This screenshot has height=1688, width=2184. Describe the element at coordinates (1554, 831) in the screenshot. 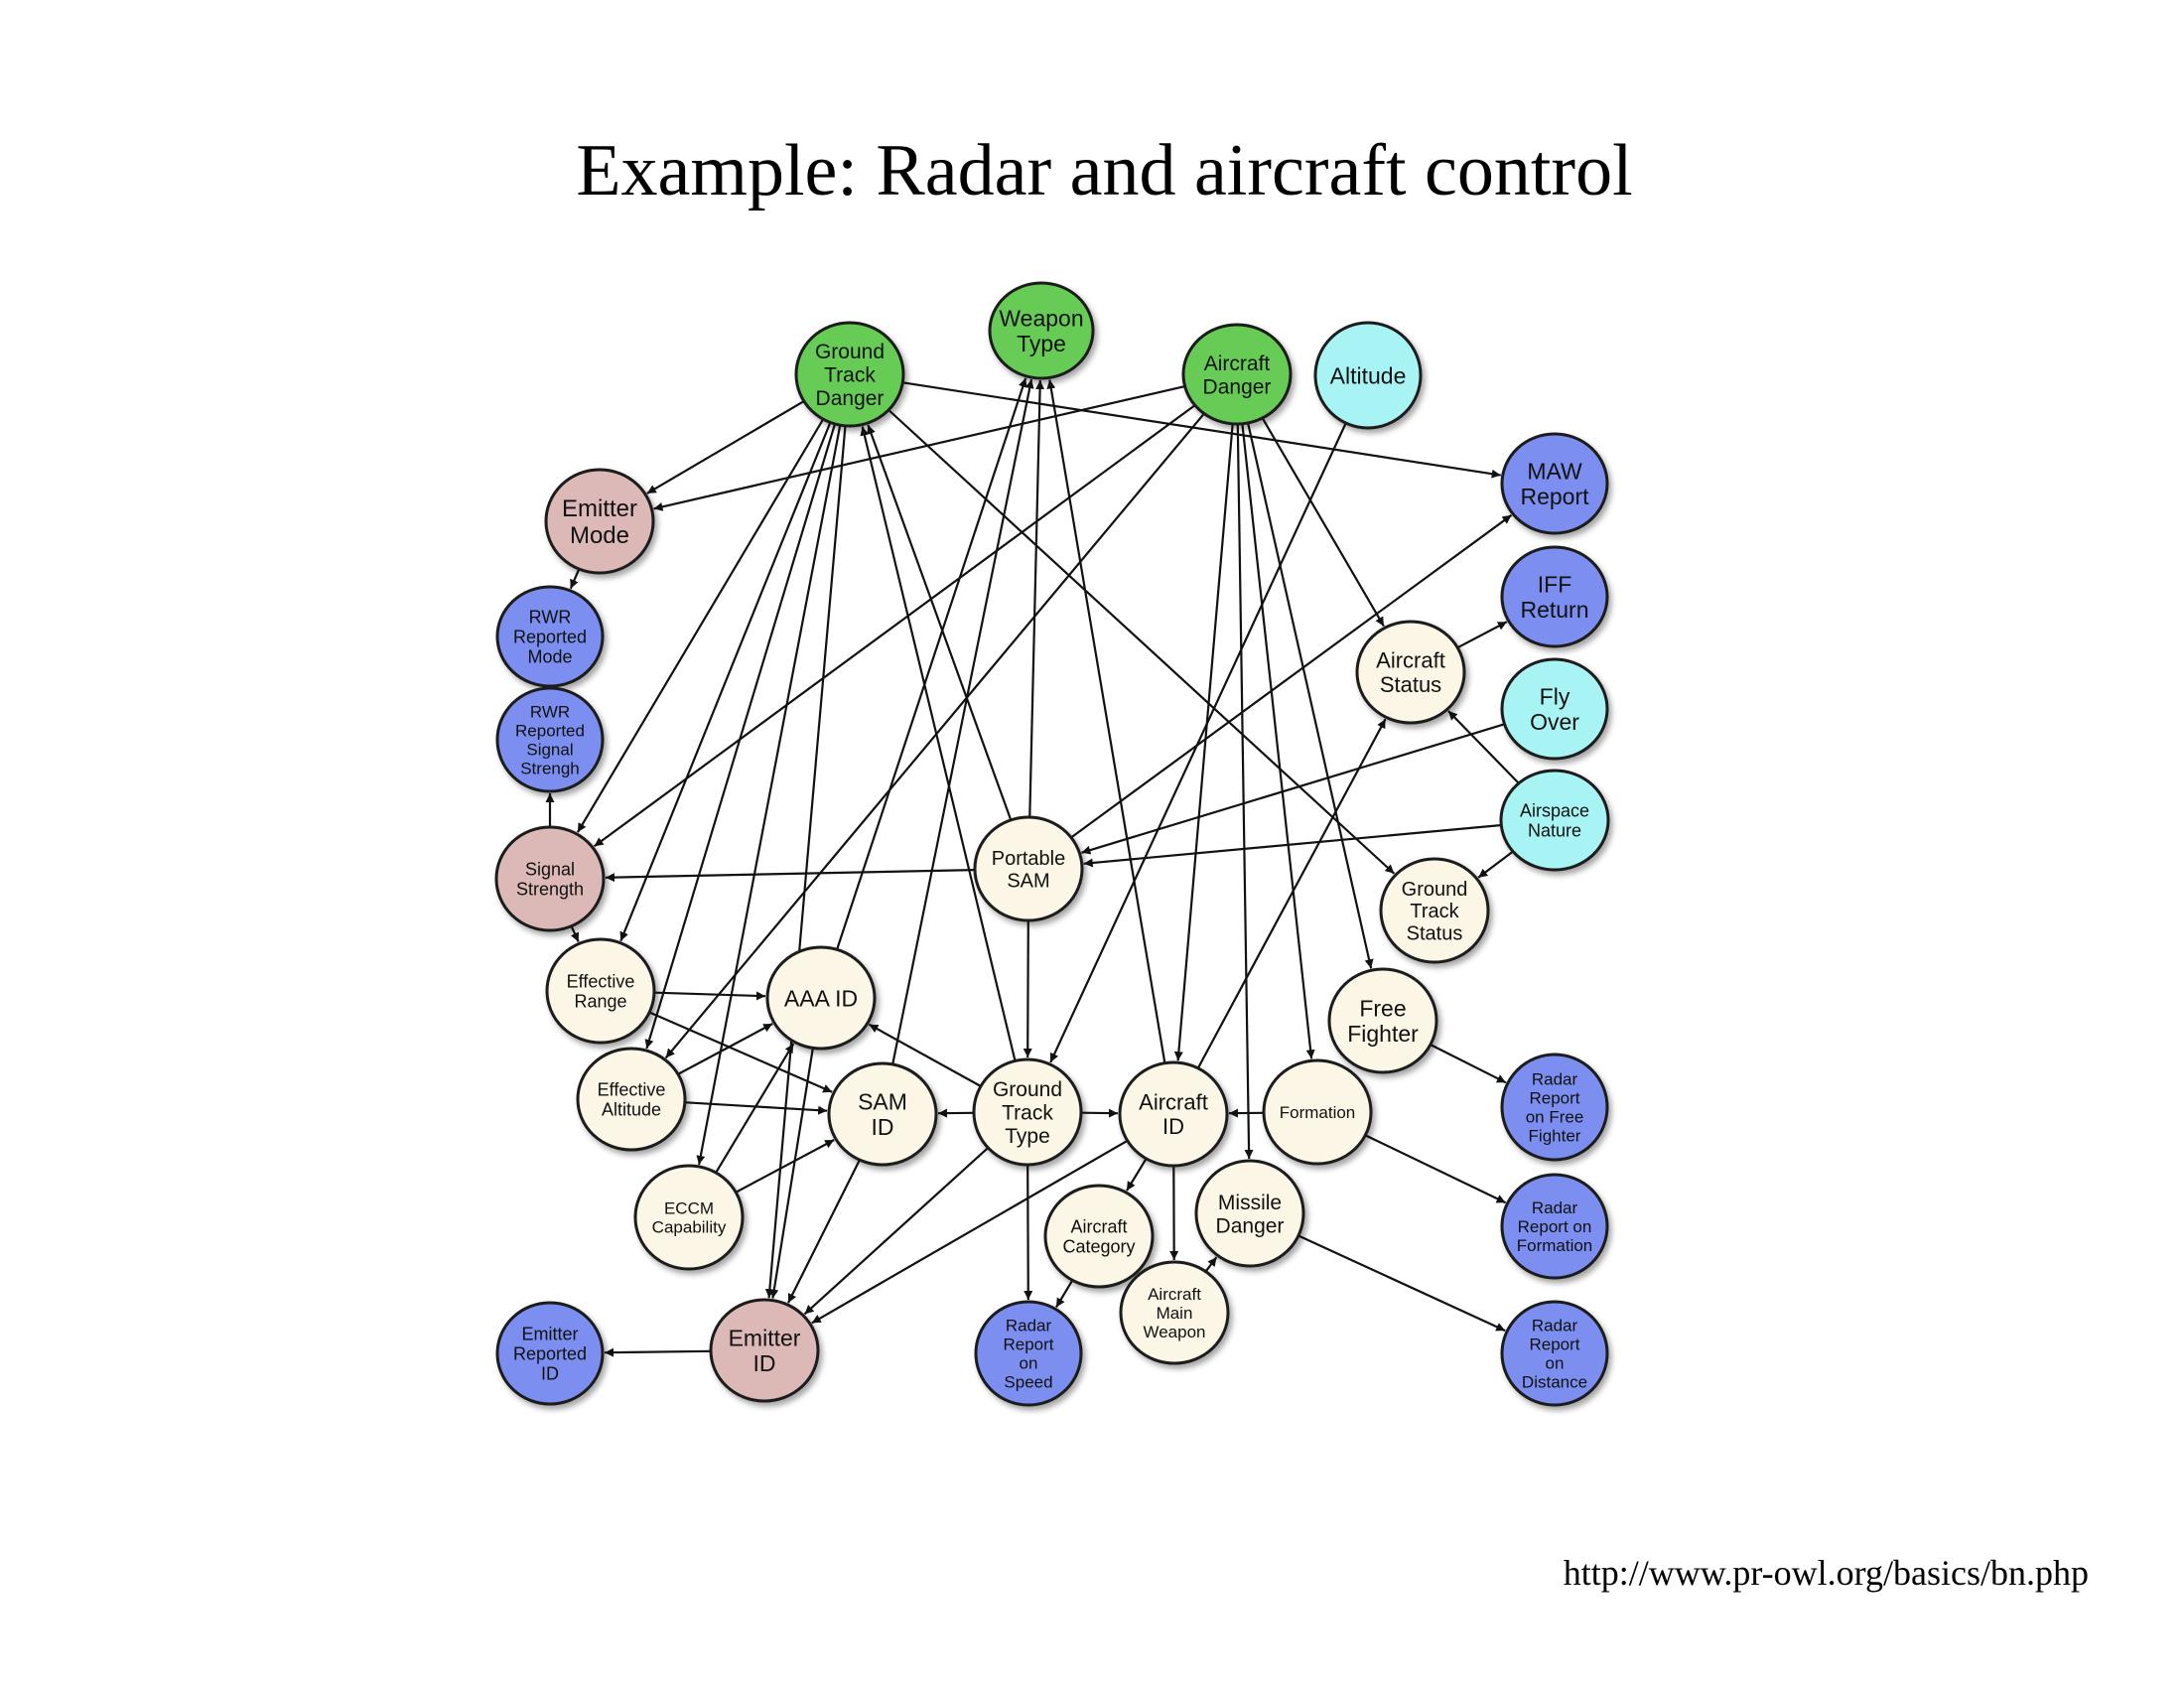

I see `node-label-airspace-nature: Nature` at that location.